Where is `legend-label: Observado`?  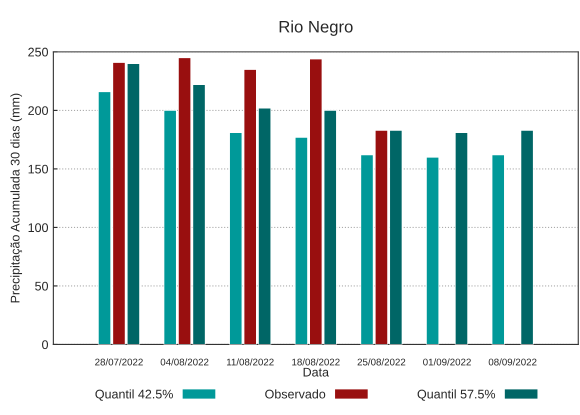 legend-label: Observado is located at coordinates (295, 394).